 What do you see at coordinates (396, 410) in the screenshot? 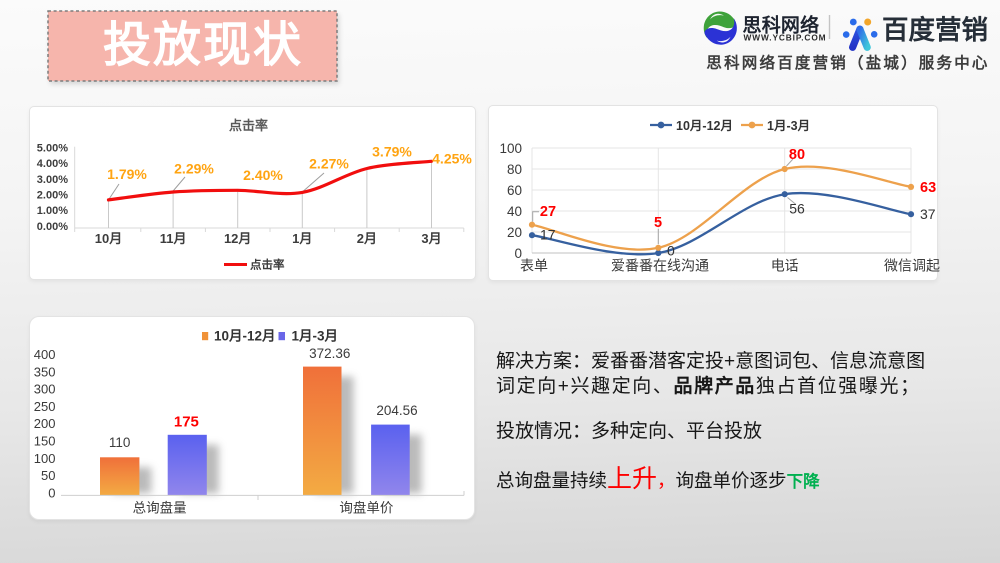
I see `svg-text: 204.56` at bounding box center [396, 410].